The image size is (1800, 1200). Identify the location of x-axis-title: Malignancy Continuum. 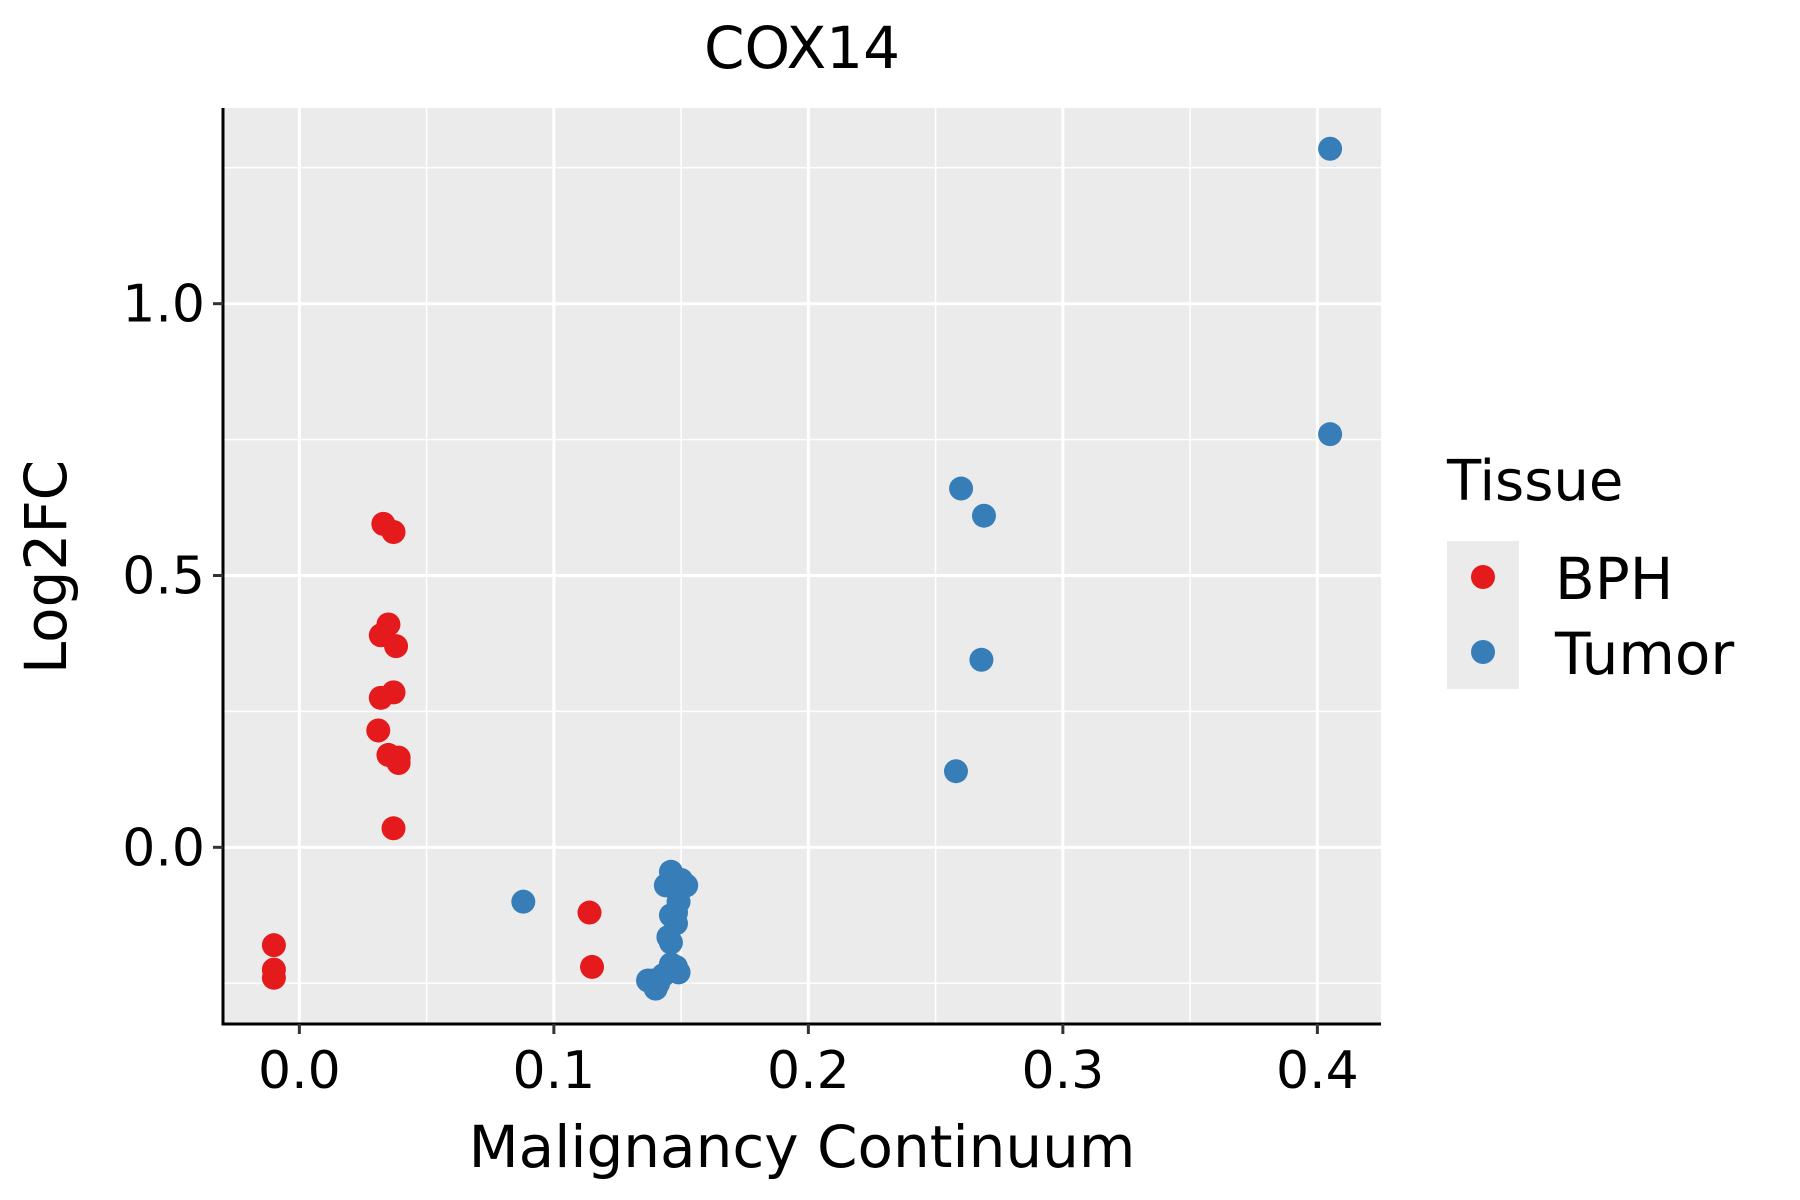
(802, 1147).